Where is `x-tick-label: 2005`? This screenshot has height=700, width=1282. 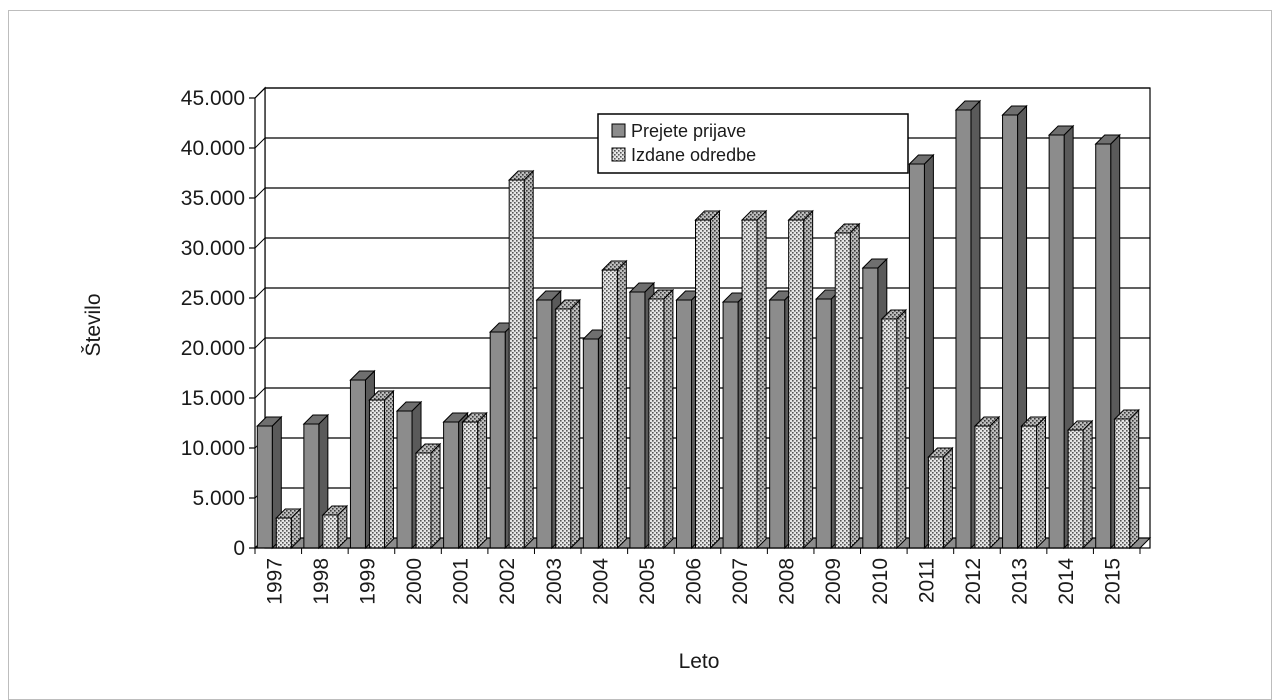 x-tick-label: 2005 is located at coordinates (647, 581).